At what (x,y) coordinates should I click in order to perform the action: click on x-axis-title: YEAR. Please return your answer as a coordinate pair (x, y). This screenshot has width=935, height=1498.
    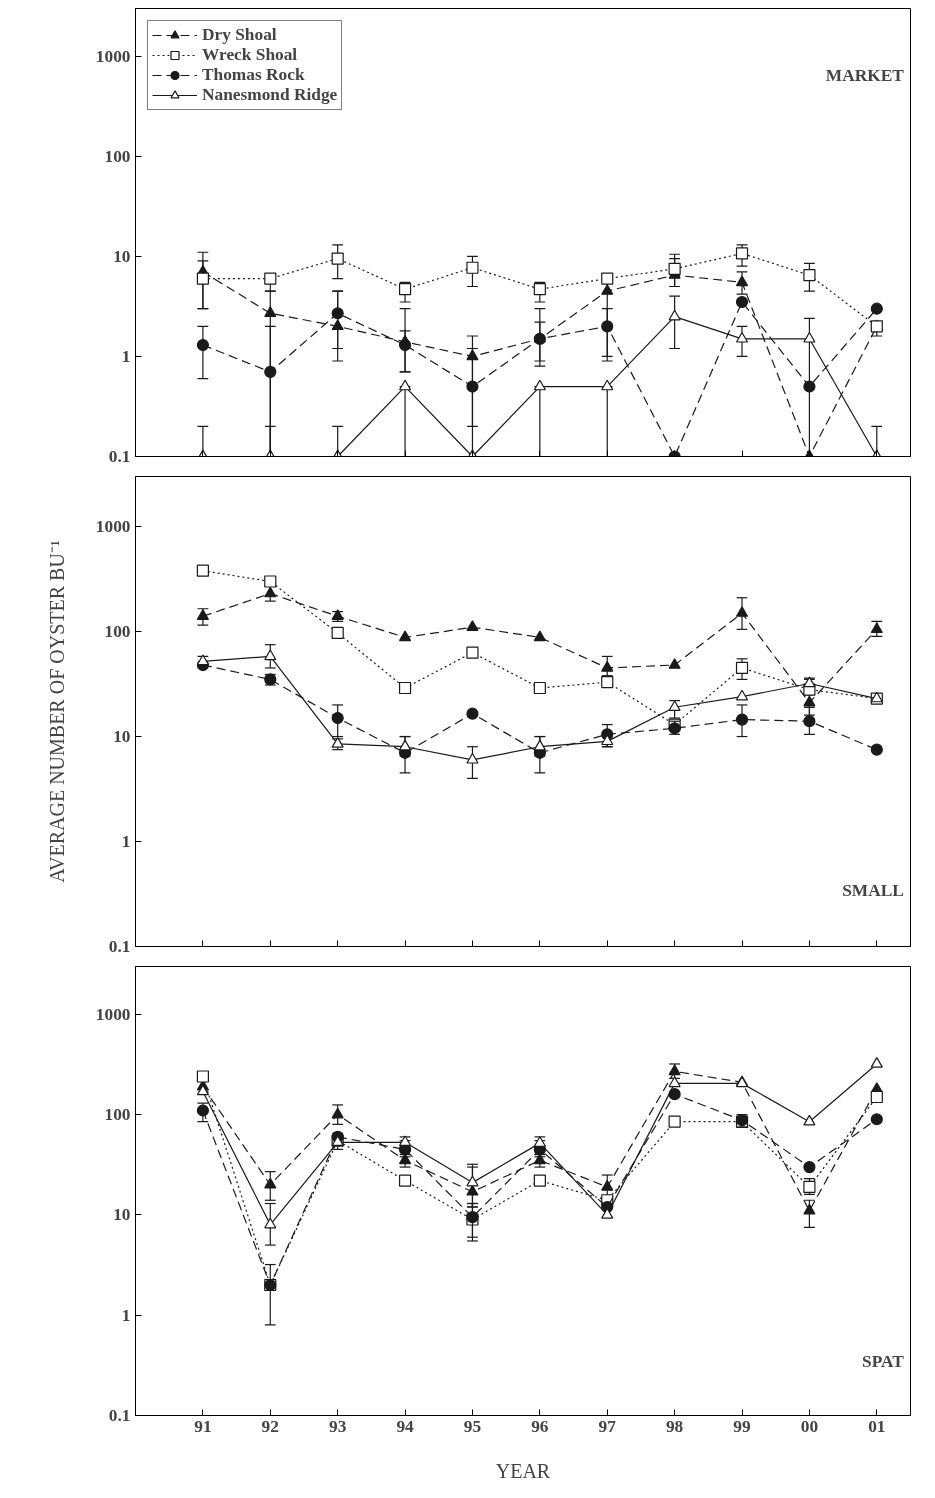
    Looking at the image, I should click on (523, 1470).